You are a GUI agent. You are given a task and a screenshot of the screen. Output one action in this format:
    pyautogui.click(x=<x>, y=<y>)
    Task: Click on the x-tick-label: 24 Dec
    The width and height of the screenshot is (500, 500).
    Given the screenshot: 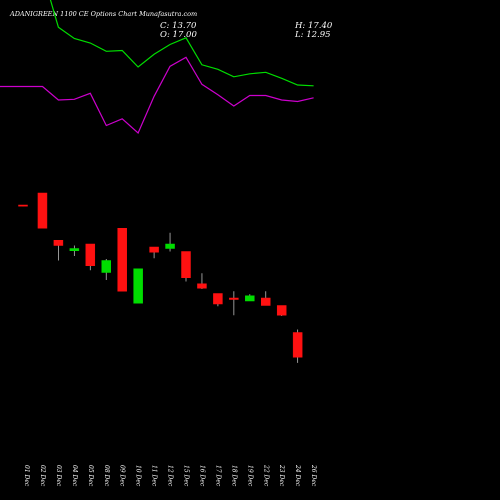 What is the action you would take?
    pyautogui.click(x=297, y=475)
    